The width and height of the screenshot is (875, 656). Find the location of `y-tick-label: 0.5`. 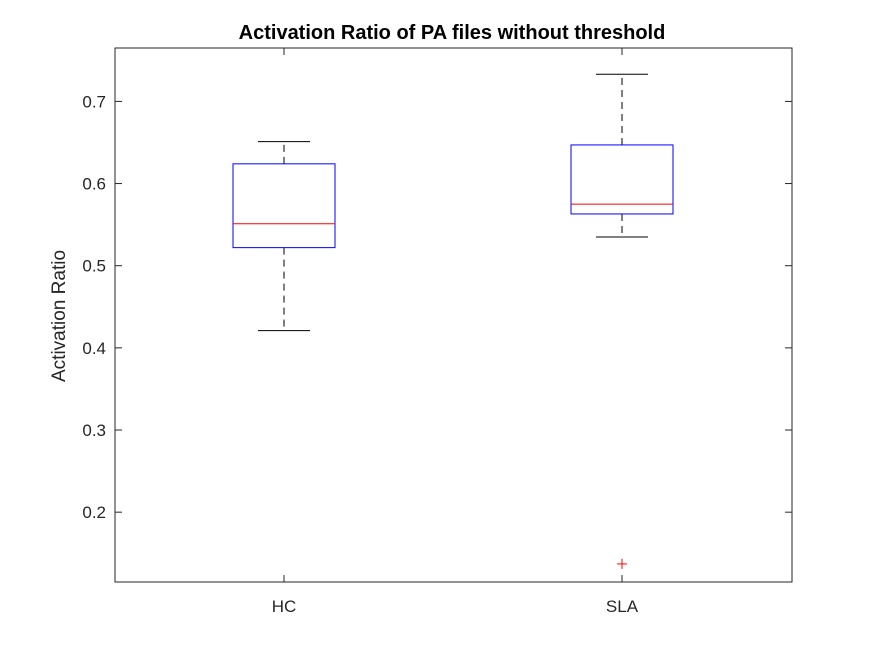

y-tick-label: 0.5 is located at coordinates (94, 266).